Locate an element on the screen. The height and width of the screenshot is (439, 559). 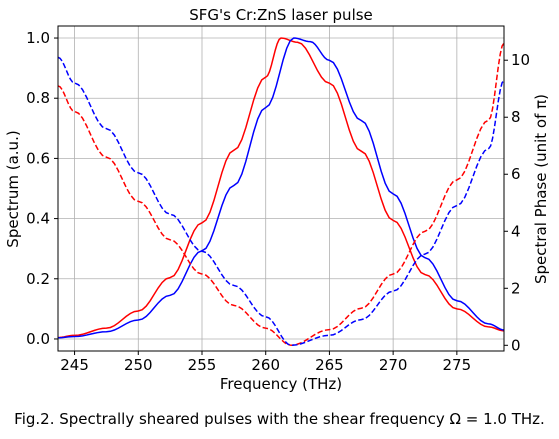
y-left-tick-label: 0.8 is located at coordinates (38, 98).